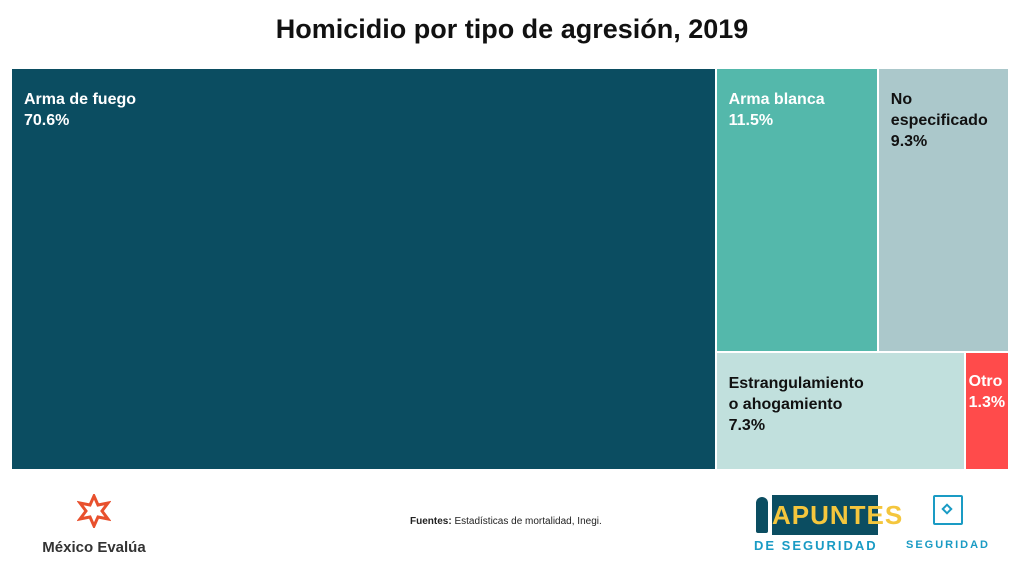 The width and height of the screenshot is (1024, 563). What do you see at coordinates (526, 521) in the screenshot?
I see `source-text: Estadísticas de mortalidad, Inegi.` at bounding box center [526, 521].